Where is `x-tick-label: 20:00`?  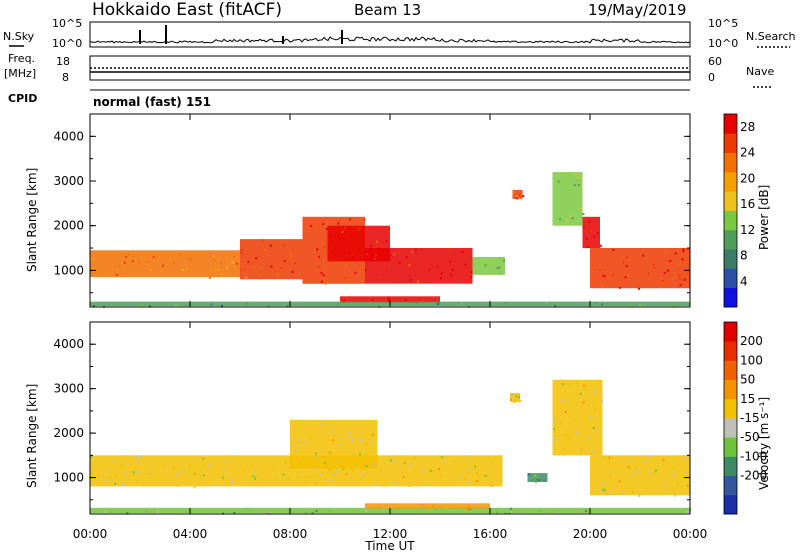 x-tick-label: 20:00 is located at coordinates (590, 534).